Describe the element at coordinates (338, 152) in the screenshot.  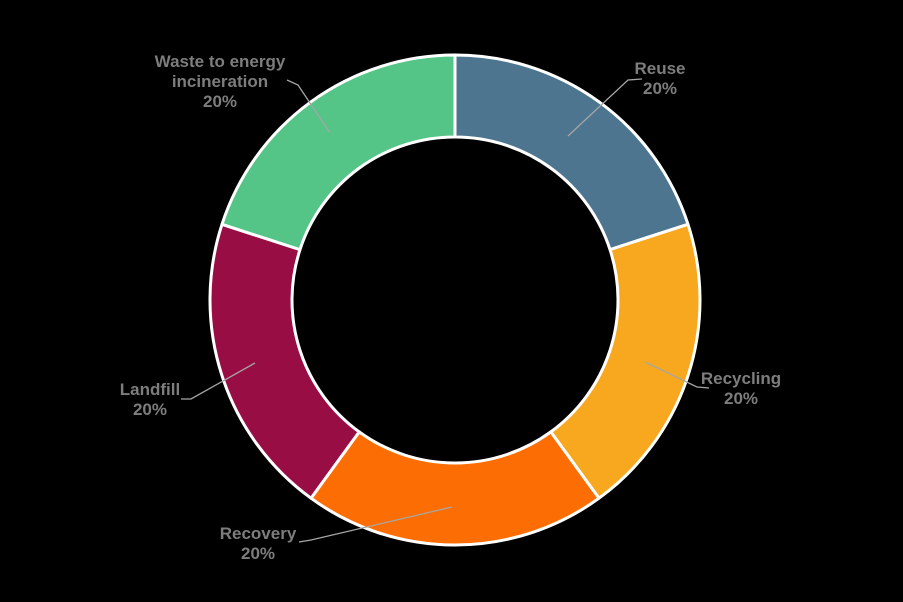
I see `slice-waste-to-energy-incineration` at that location.